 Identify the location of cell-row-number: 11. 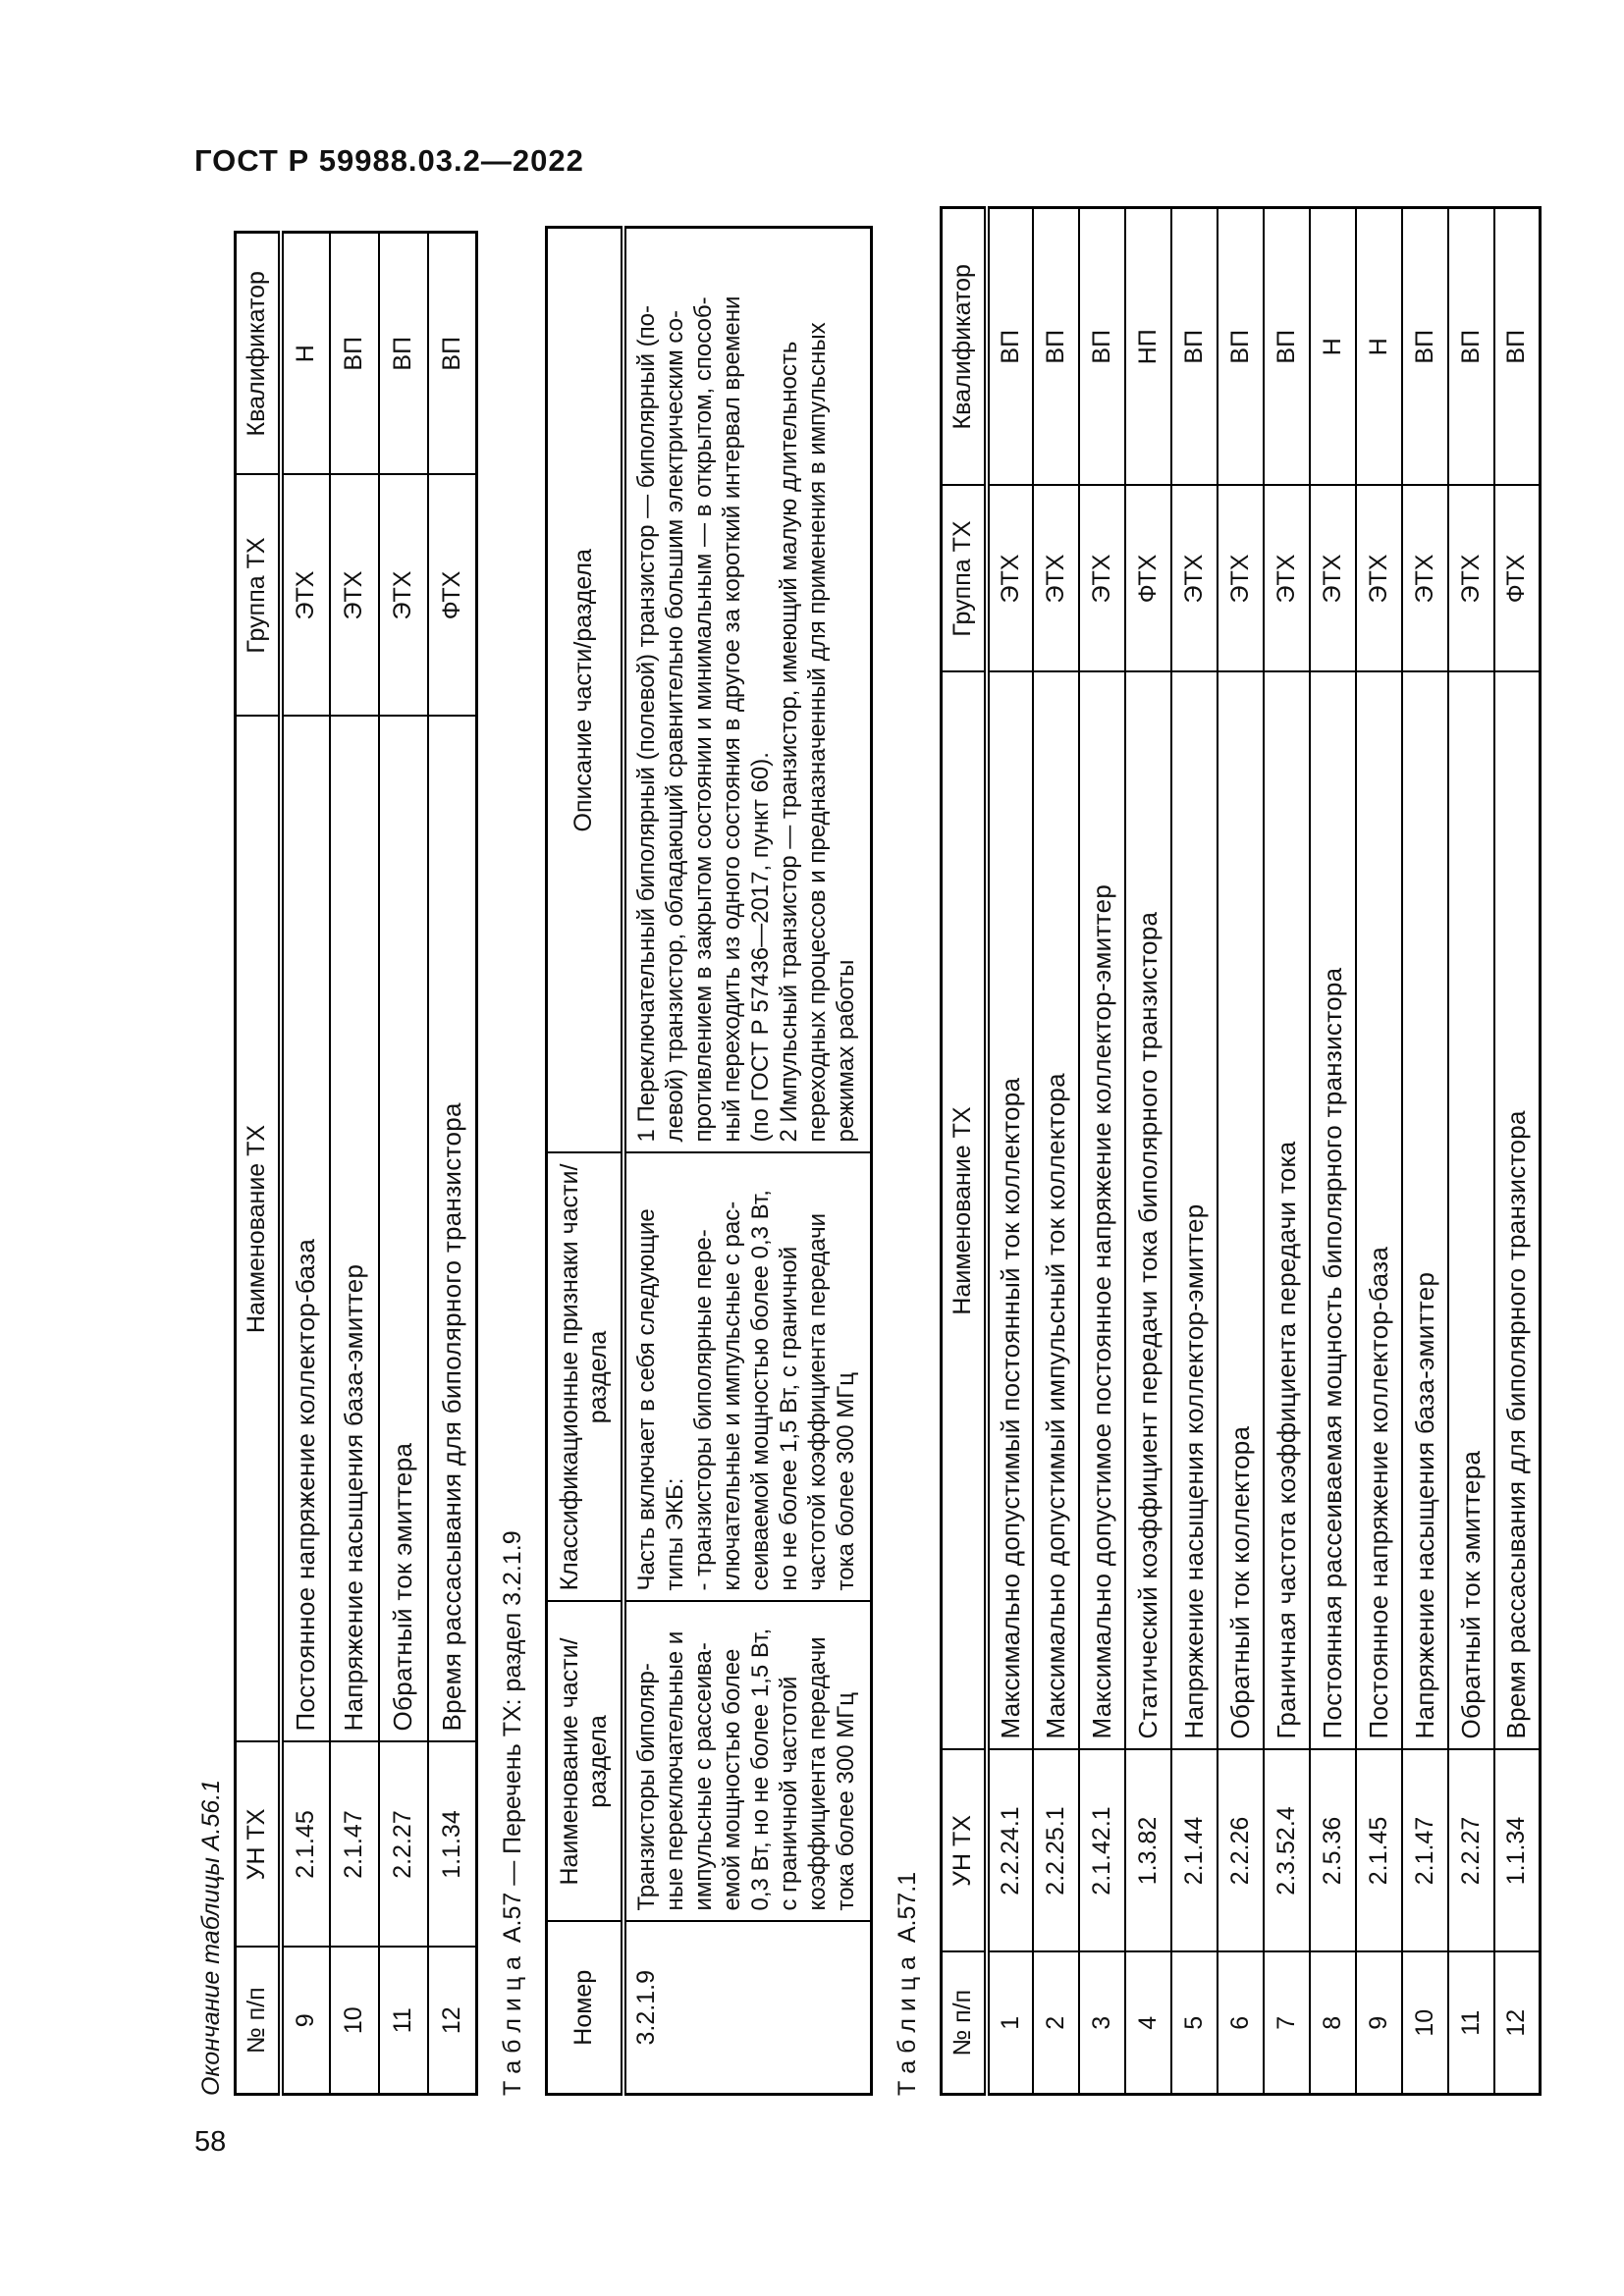
(403, 2021).